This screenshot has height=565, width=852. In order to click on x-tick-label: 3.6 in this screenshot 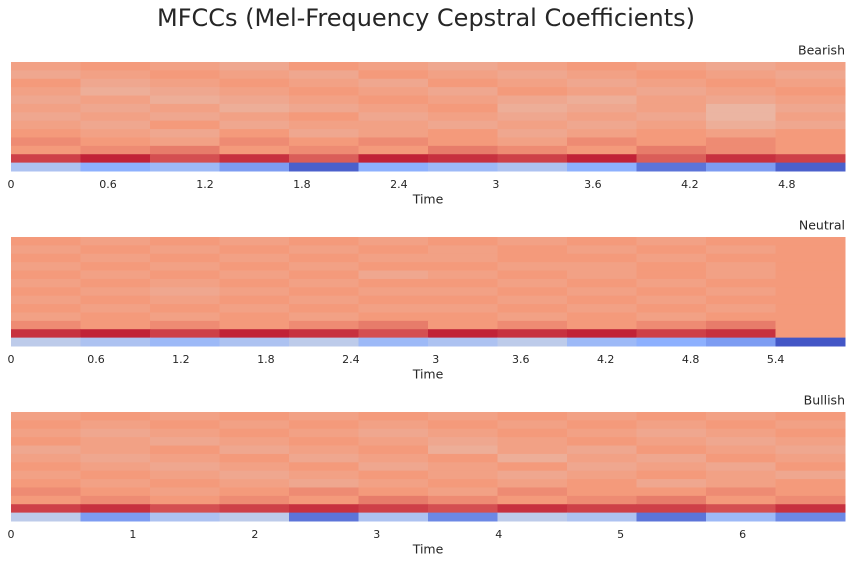, I will do `click(593, 184)`.